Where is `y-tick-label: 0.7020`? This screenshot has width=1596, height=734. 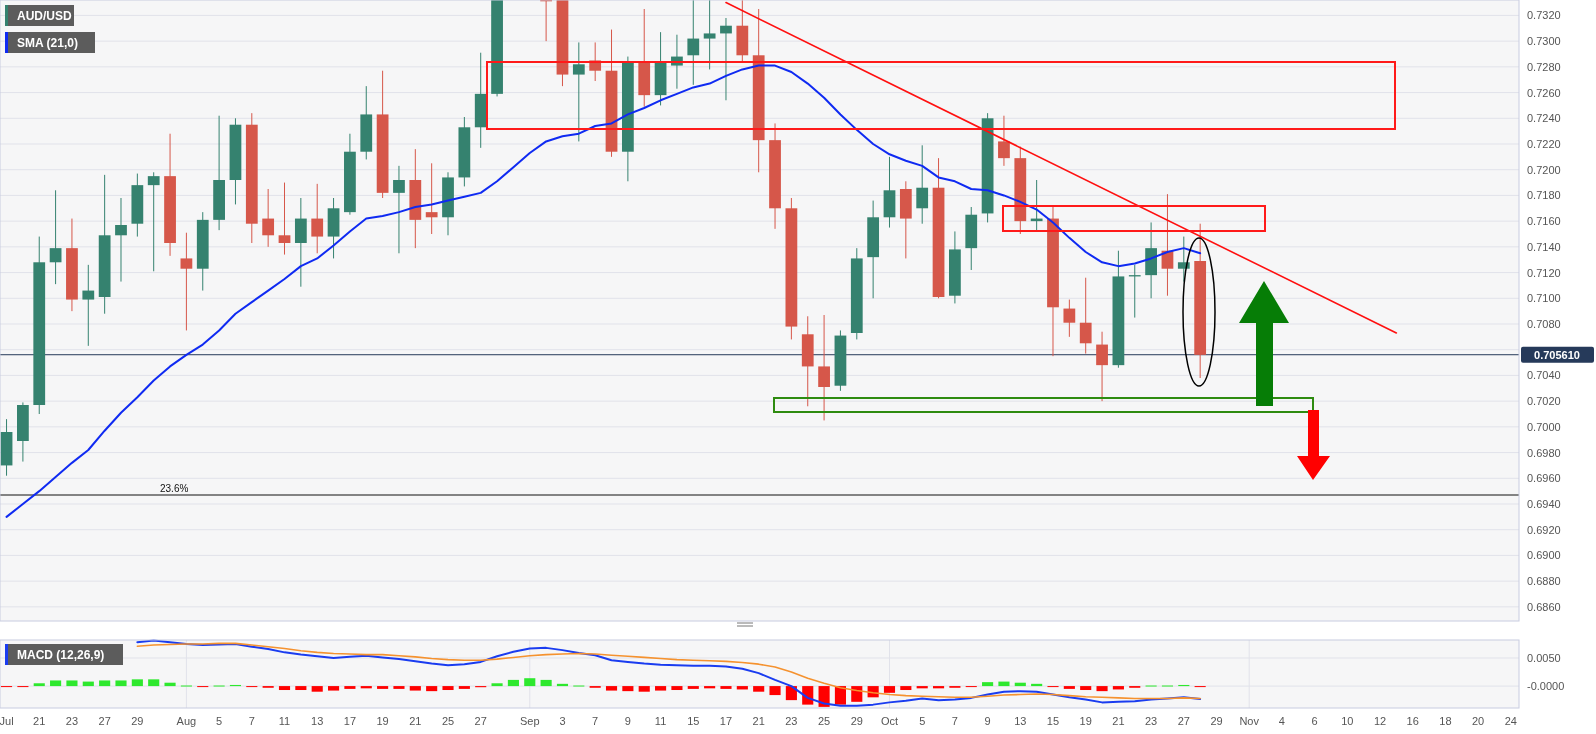
y-tick-label: 0.7020 is located at coordinates (1544, 401).